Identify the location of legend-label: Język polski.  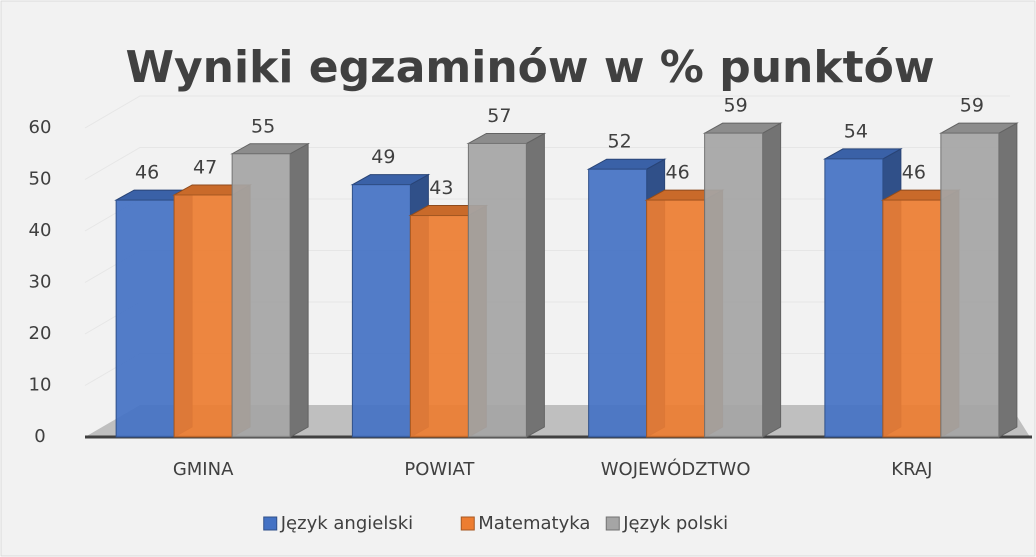
(675, 523).